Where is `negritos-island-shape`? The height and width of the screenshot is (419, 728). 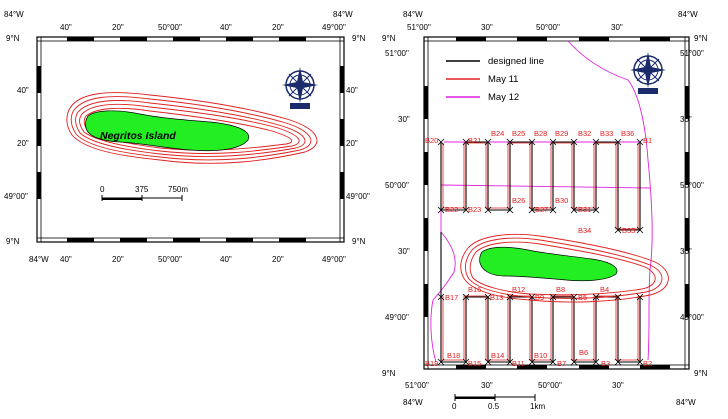
negritos-island-shape is located at coordinates (167, 131).